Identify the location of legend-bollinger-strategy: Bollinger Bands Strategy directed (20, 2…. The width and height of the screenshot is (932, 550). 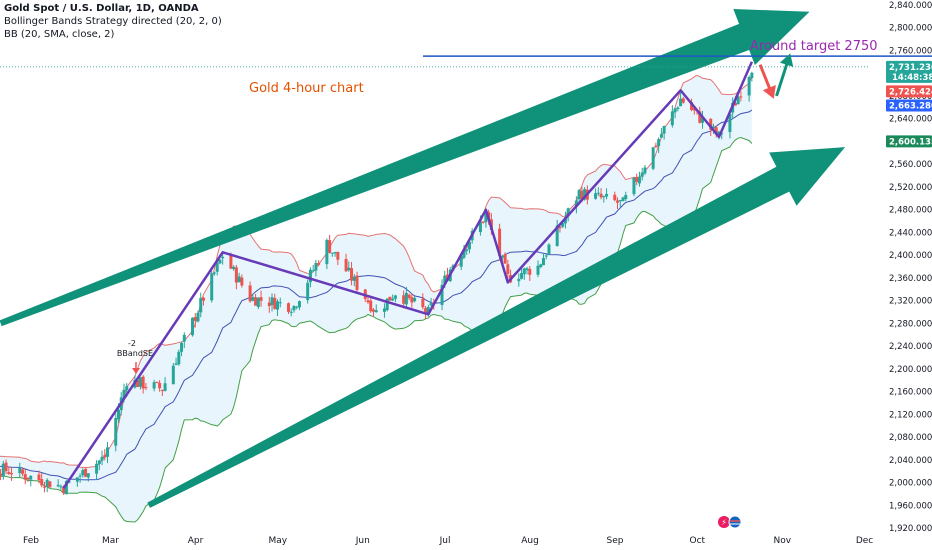
(113, 21).